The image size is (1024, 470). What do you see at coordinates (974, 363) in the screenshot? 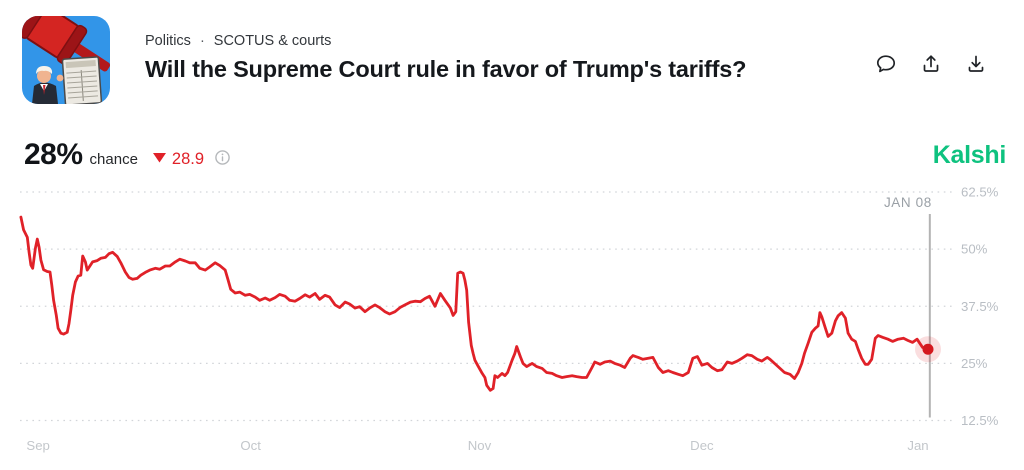
I see `y-axis-label: 25%` at bounding box center [974, 363].